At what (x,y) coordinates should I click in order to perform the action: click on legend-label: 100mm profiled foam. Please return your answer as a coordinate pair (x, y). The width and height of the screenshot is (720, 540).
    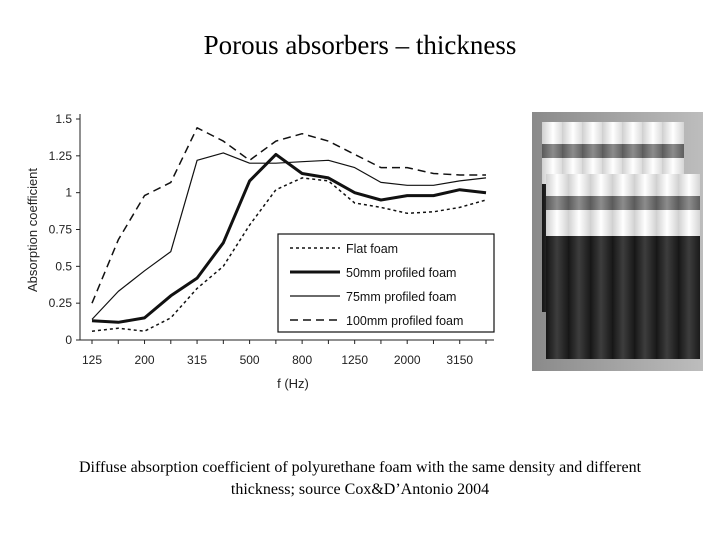
    Looking at the image, I should click on (404, 321).